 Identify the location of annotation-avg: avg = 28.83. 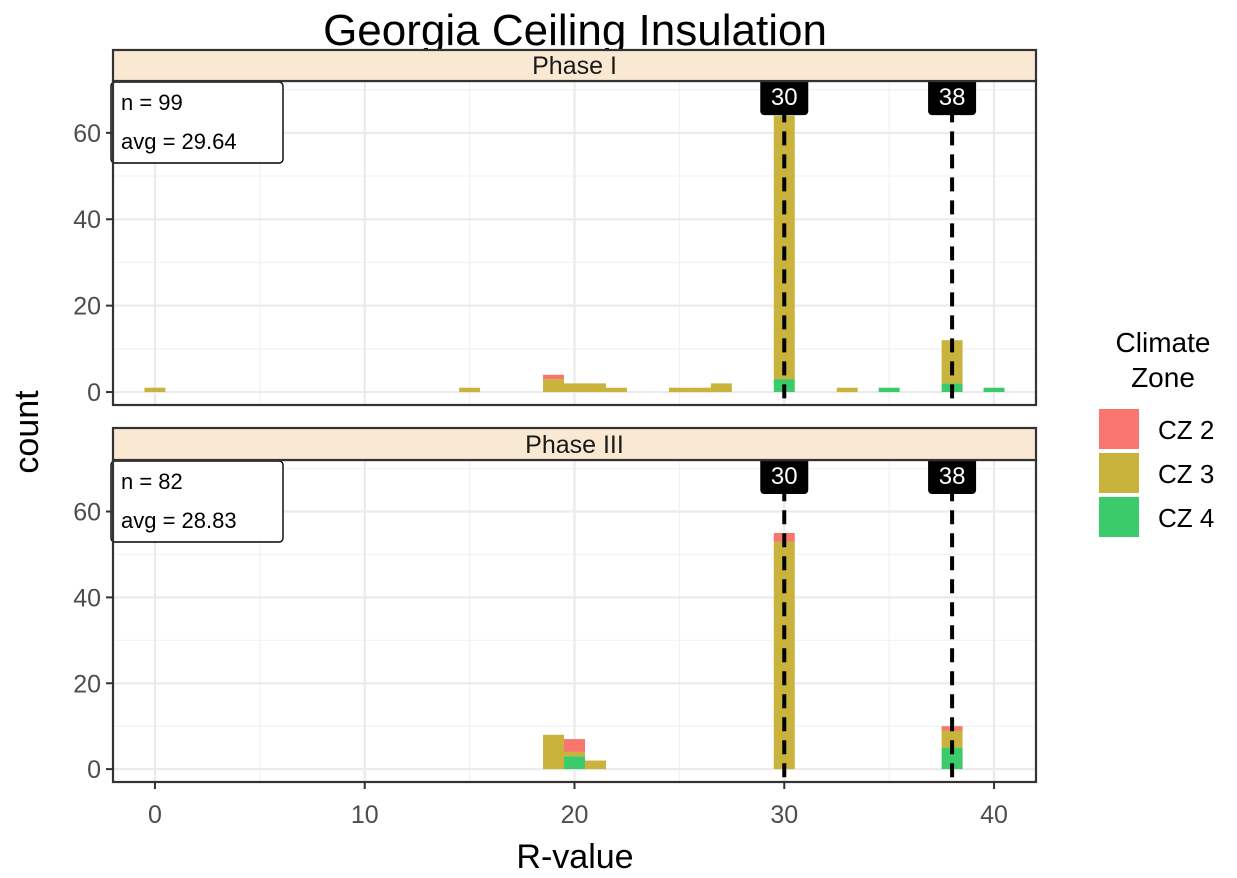
(179, 520).